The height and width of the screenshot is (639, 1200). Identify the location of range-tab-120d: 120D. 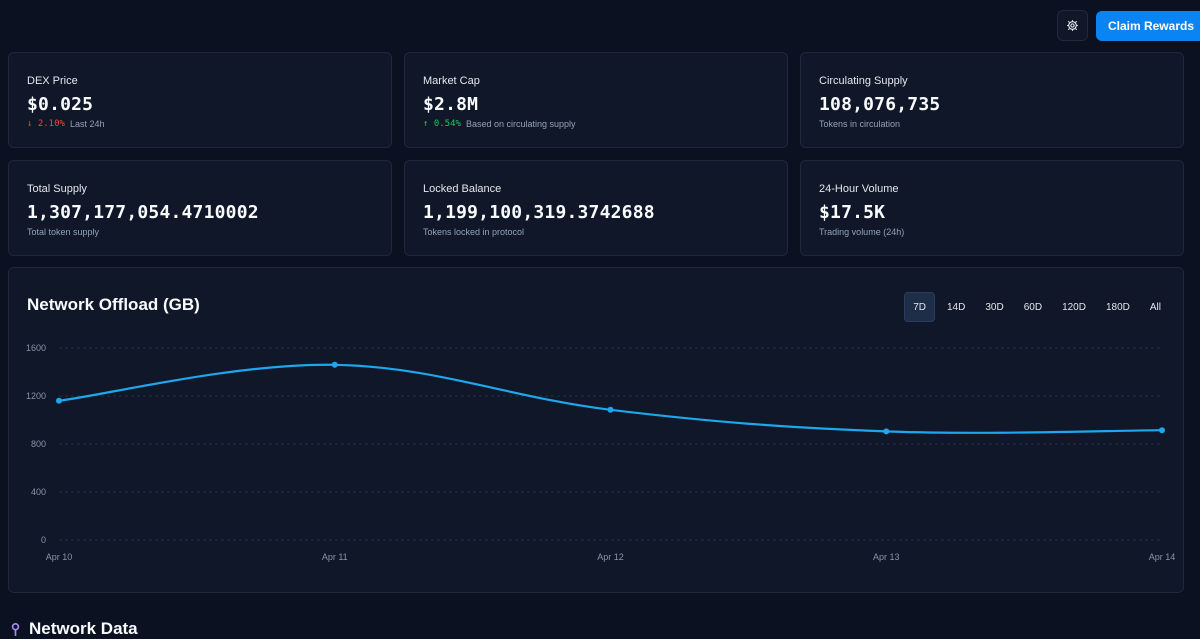
(1074, 307).